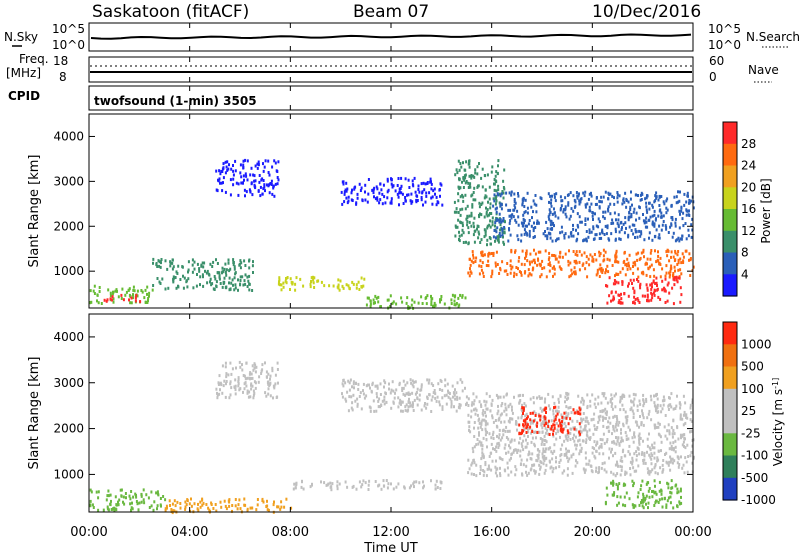 Image resolution: width=800 pixels, height=554 pixels. Describe the element at coordinates (748, 231) in the screenshot. I see `power-colorbar-tick: 12` at that location.